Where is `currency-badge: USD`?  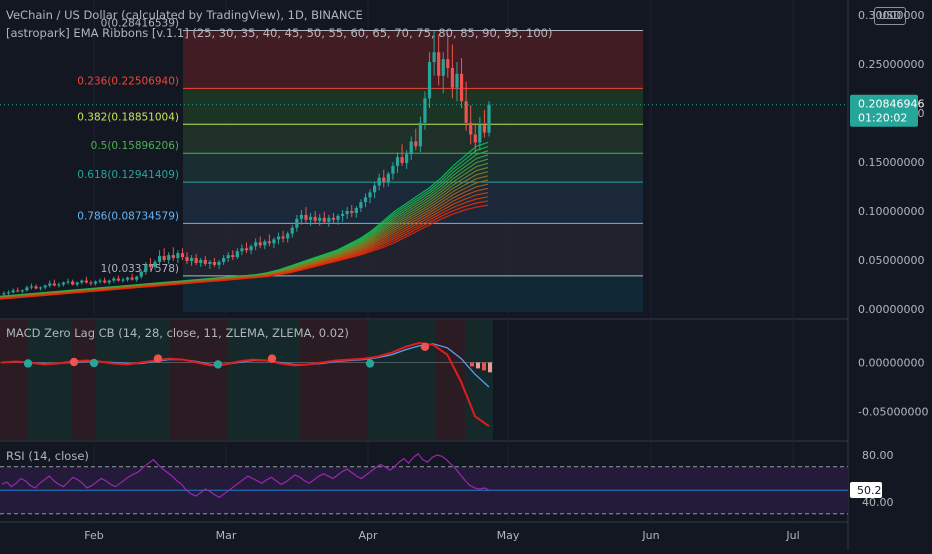
currency-badge: USD is located at coordinates (890, 16).